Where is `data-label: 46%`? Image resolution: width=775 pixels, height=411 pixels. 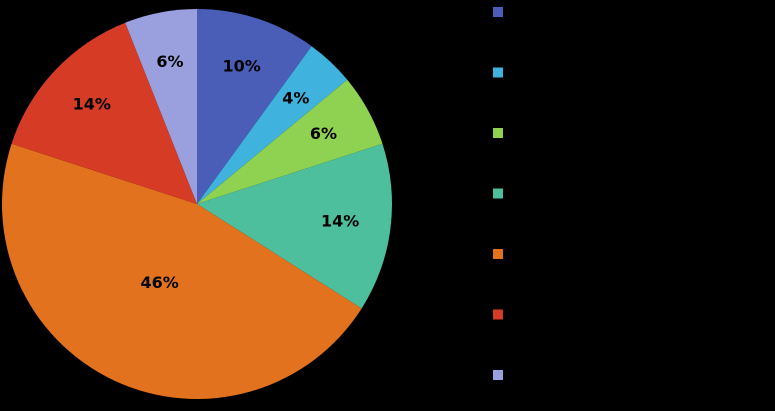
data-label: 46% is located at coordinates (159, 282).